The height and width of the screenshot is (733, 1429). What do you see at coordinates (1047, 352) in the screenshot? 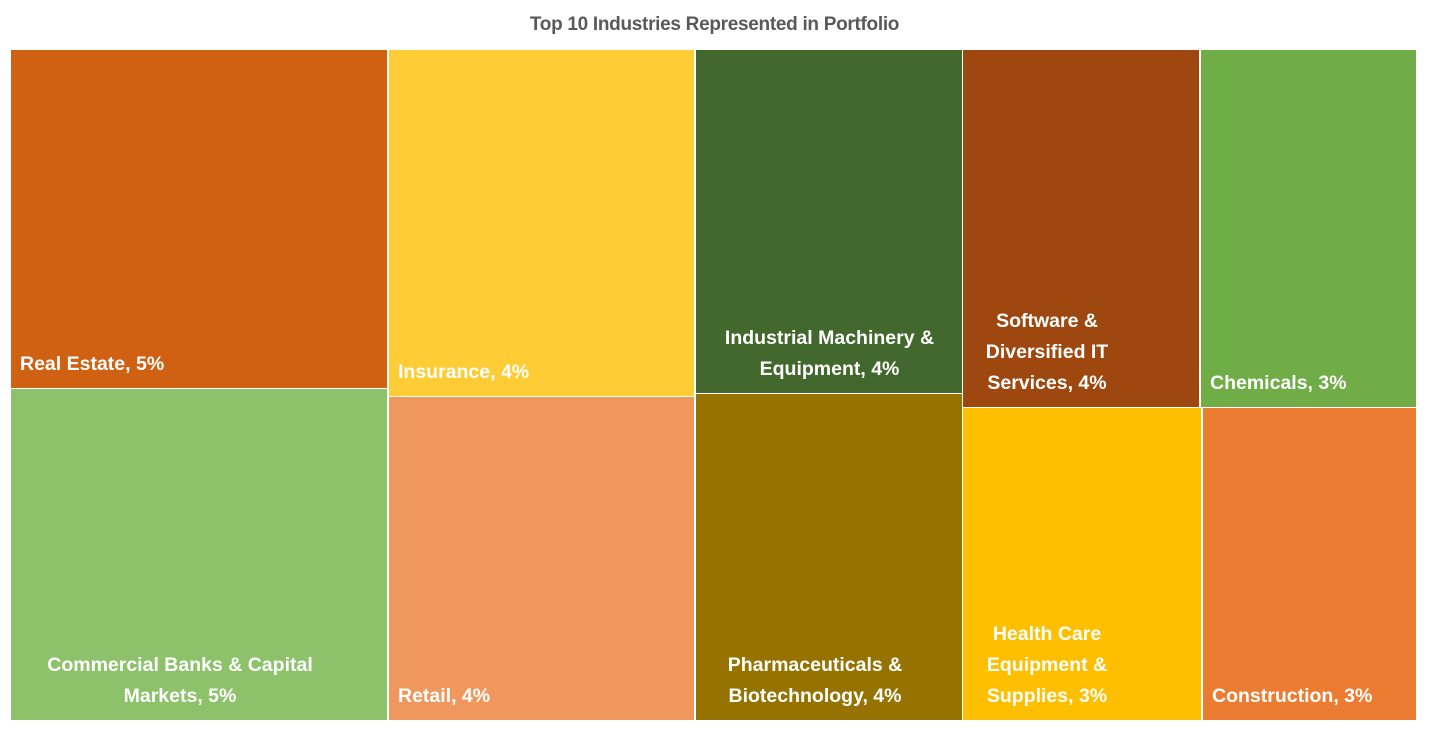
I see `tile-label: Software & Diversified IT Services, 4%` at bounding box center [1047, 352].